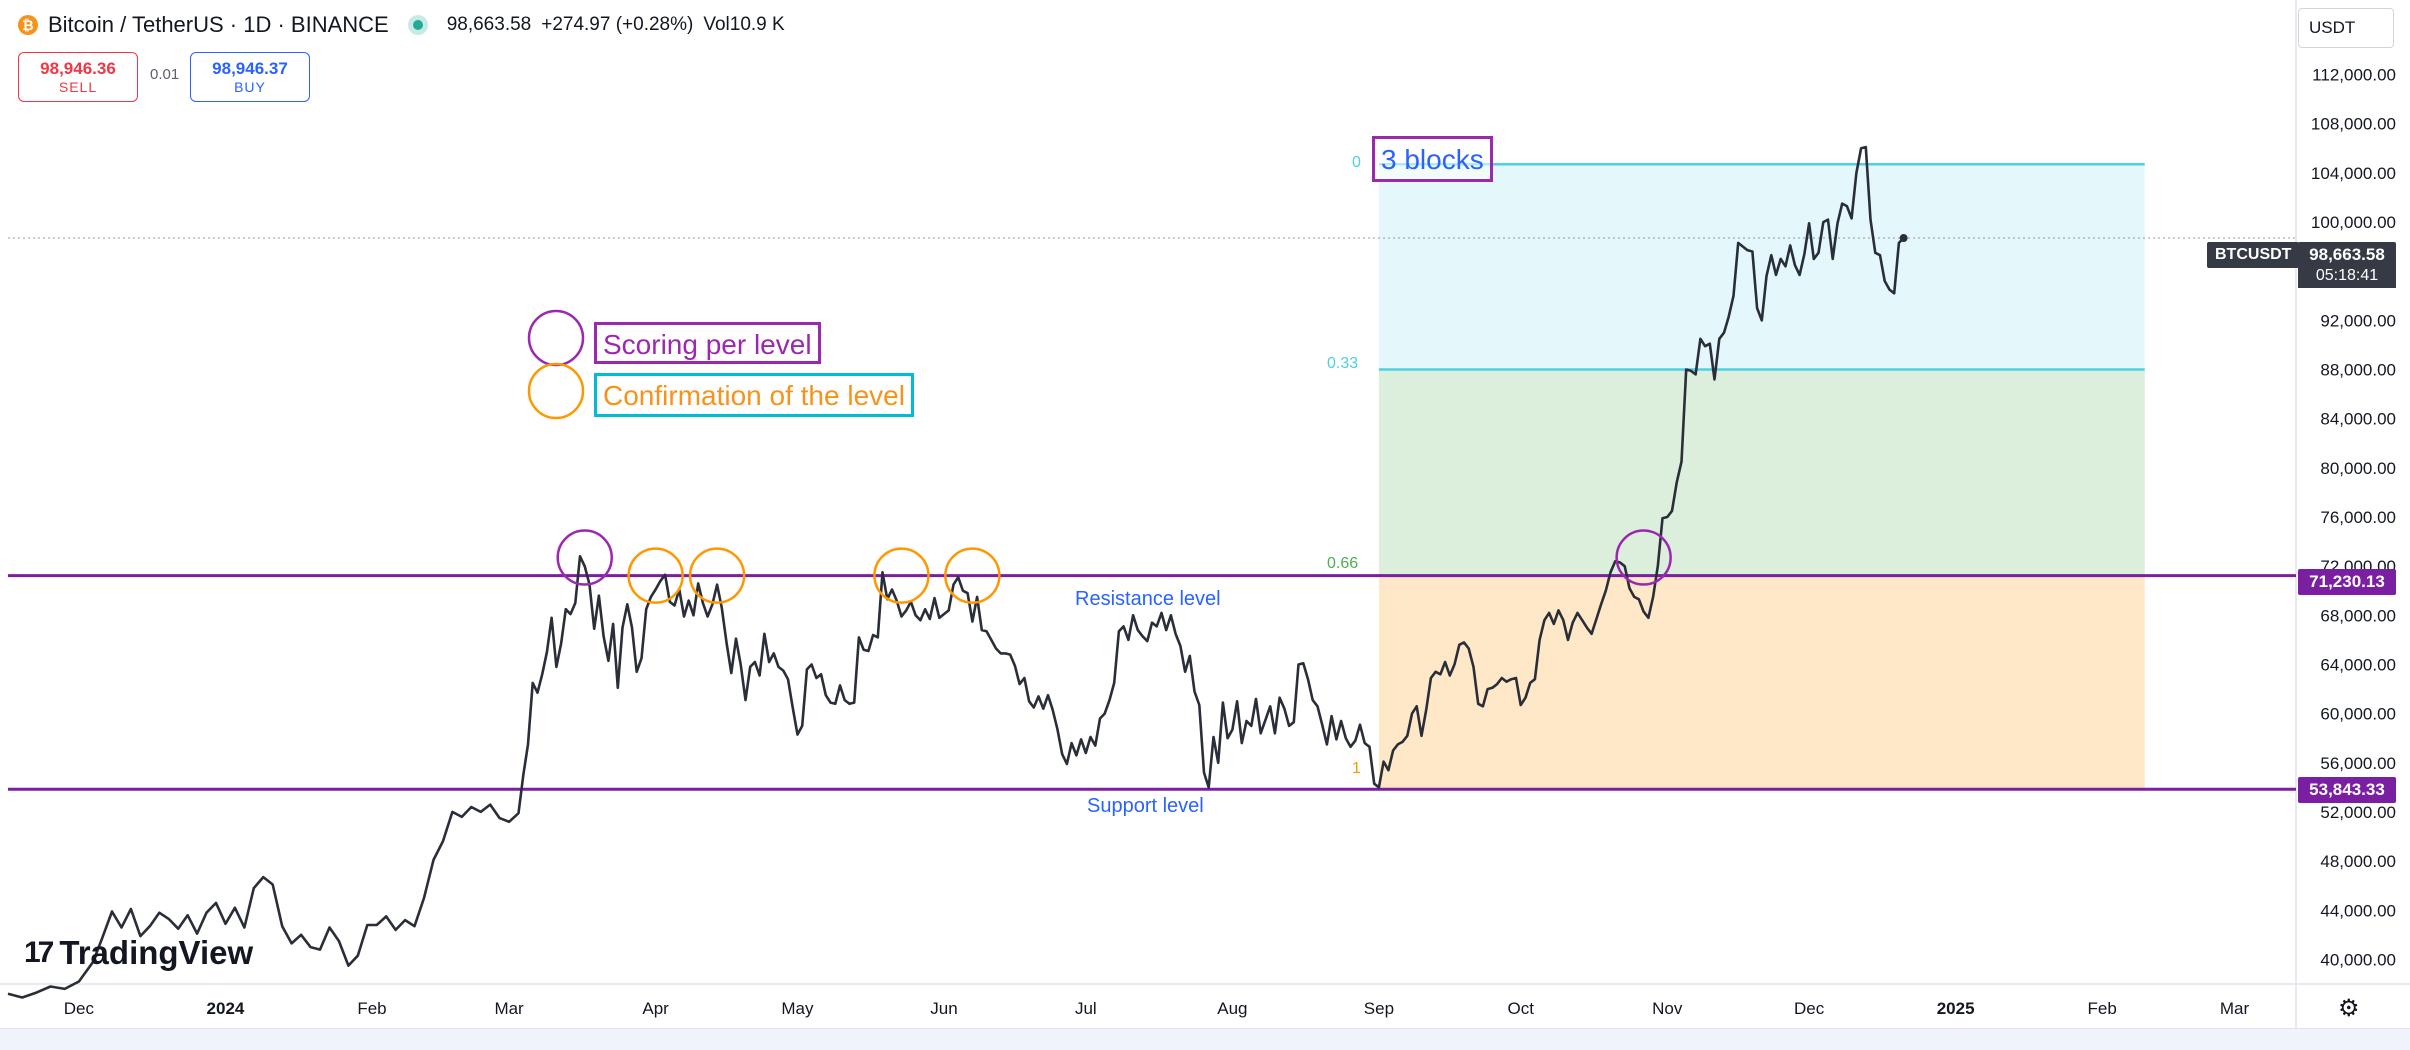 This screenshot has height=1050, width=2410. Describe the element at coordinates (707, 343) in the screenshot. I see `scoring-label: Scoring per level` at that location.